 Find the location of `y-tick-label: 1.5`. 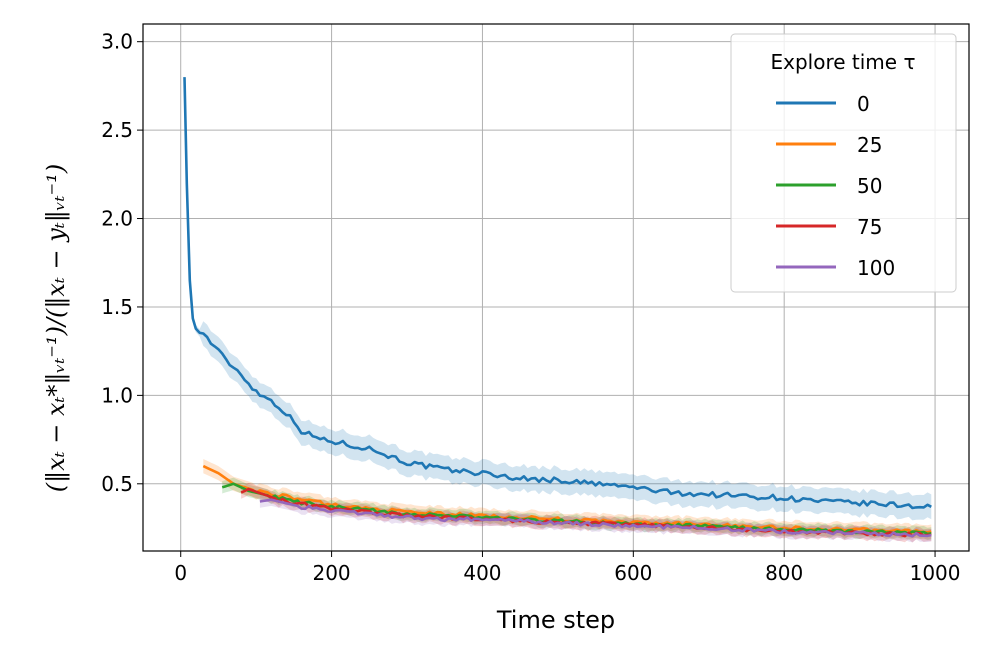

y-tick-label: 1.5 is located at coordinates (117, 307).